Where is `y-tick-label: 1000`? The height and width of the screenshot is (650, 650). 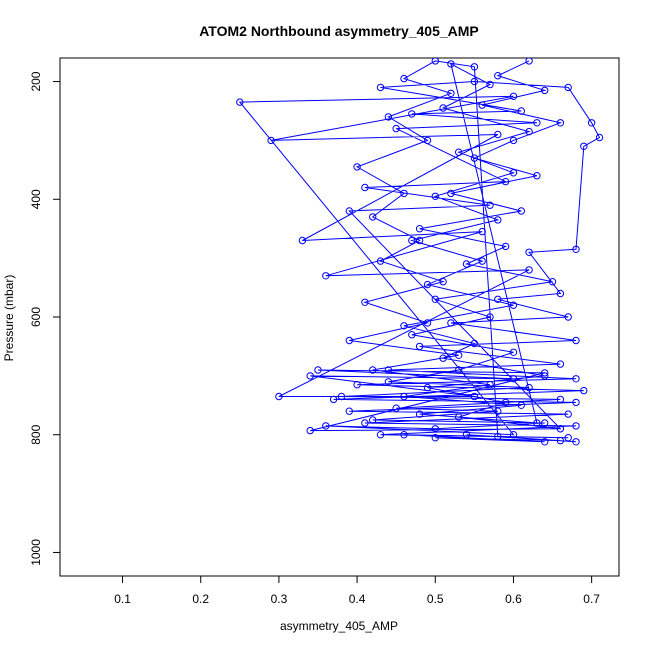
y-tick-label: 1000 is located at coordinates (36, 552).